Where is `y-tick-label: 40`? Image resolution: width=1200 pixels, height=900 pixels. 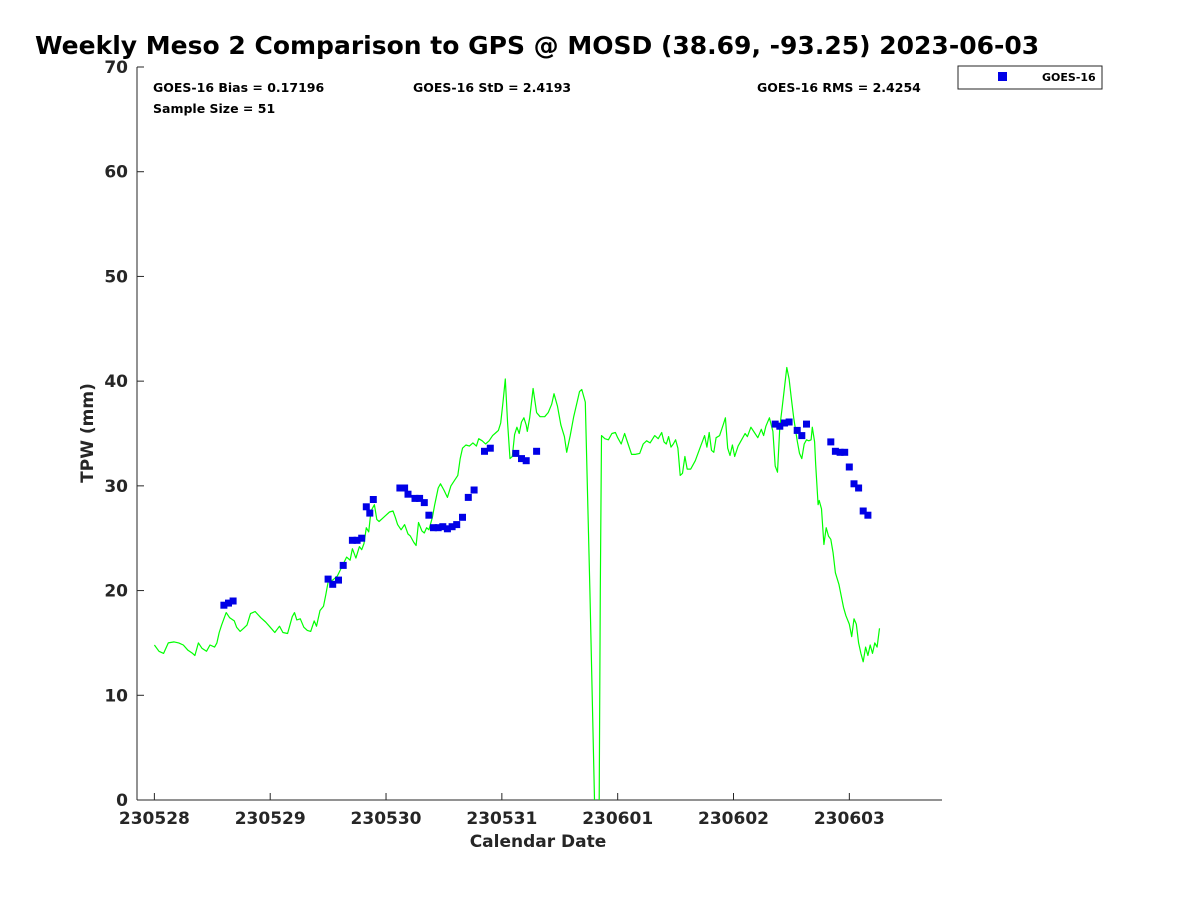 y-tick-label: 40 is located at coordinates (116, 382).